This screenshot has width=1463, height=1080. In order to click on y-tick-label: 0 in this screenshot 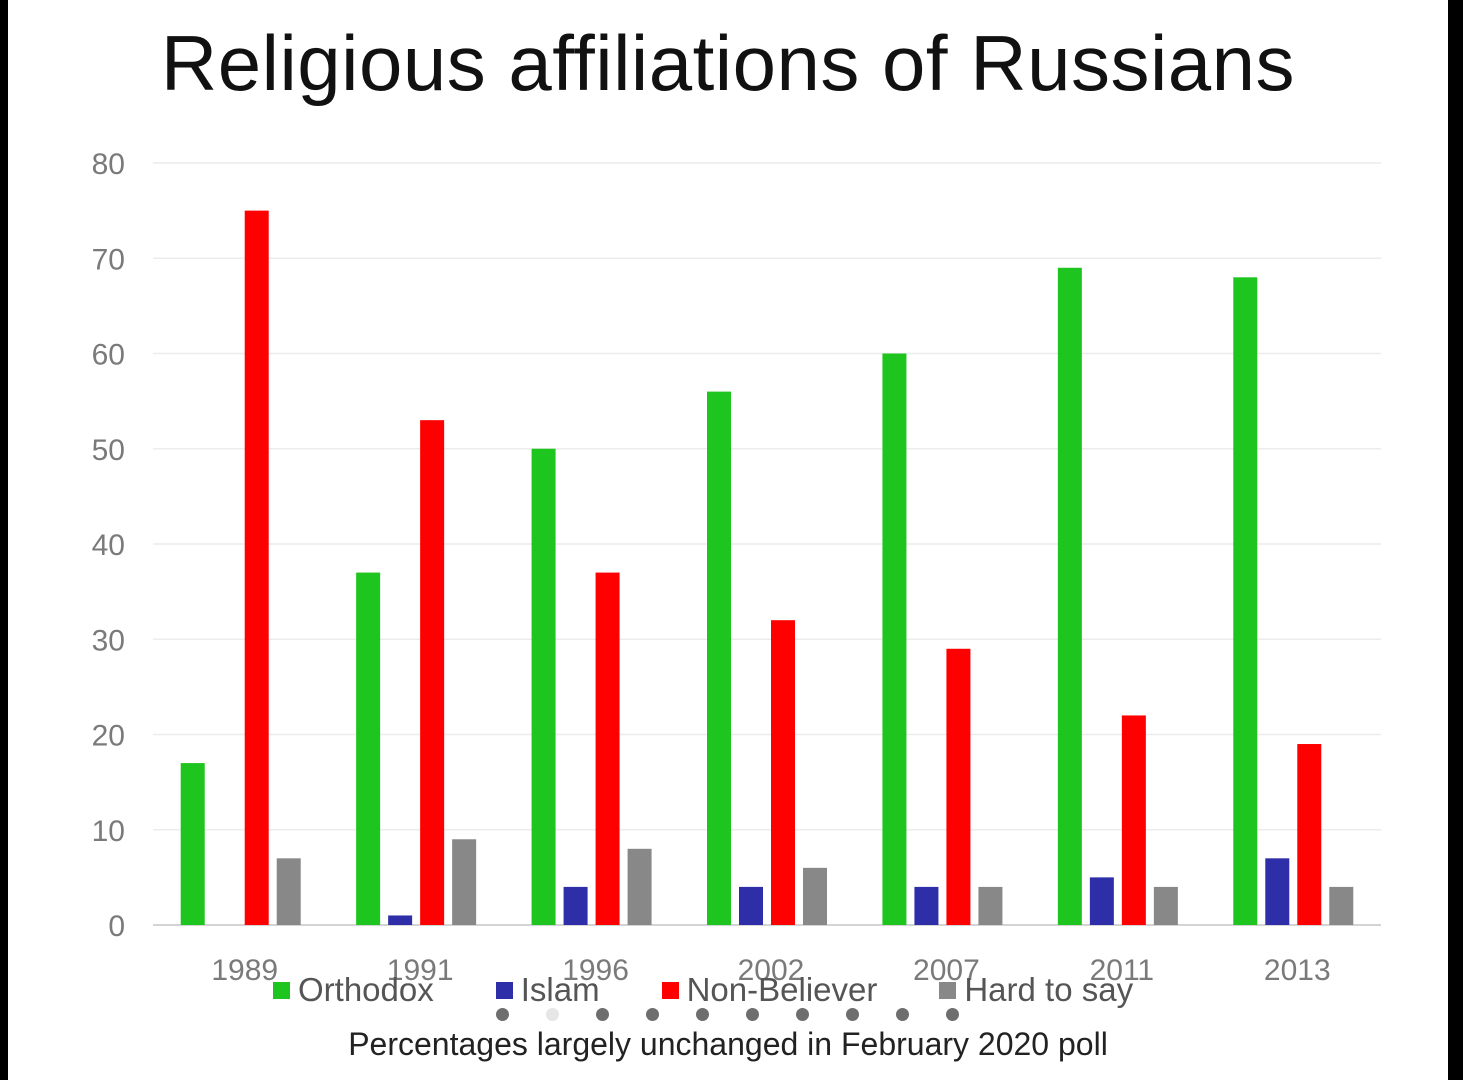, I will do `click(116, 926)`.